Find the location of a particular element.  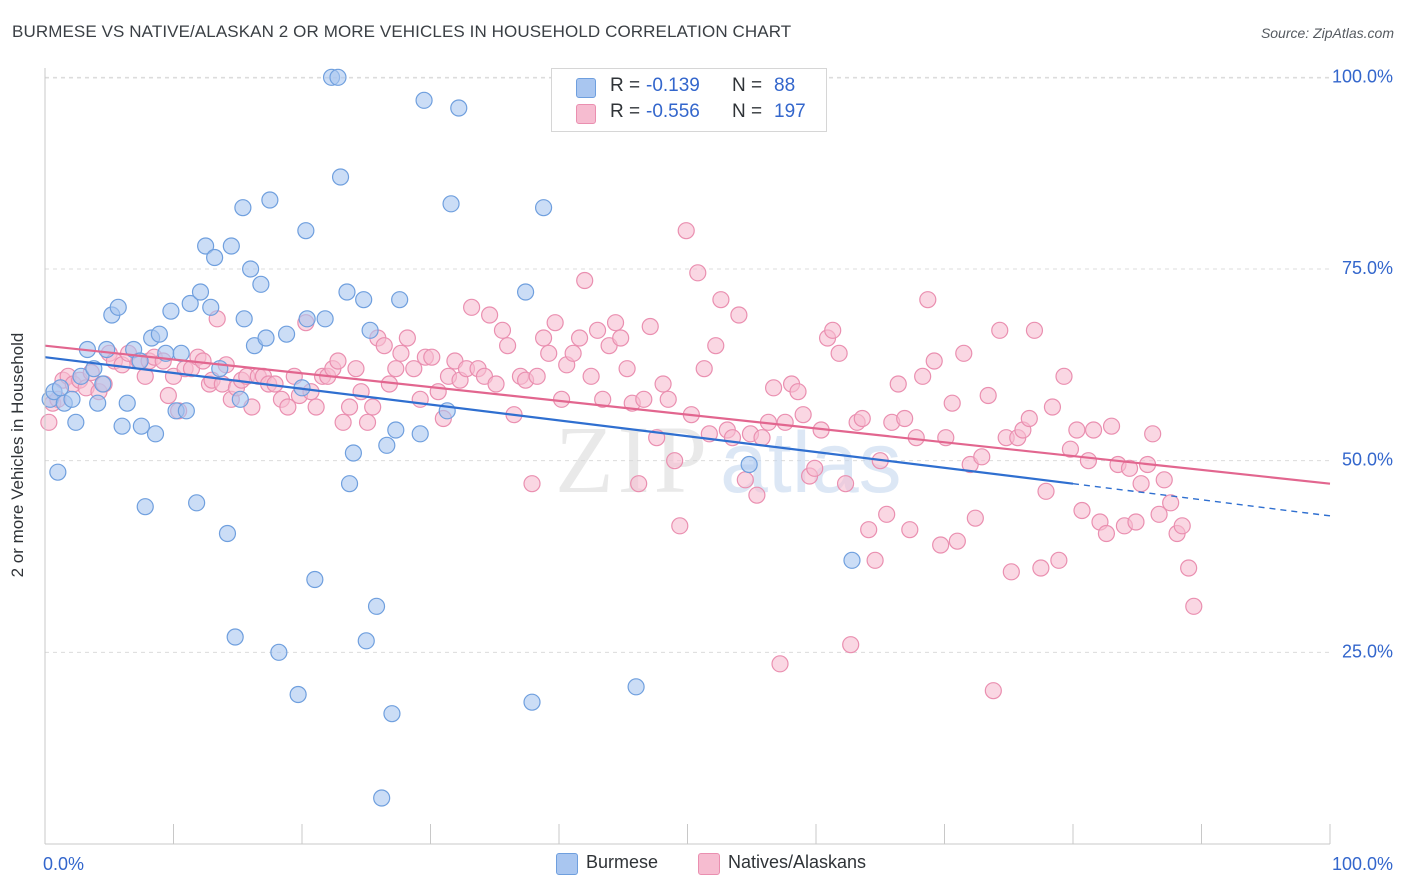

legend-n-value: 197 is located at coordinates (790, 111).